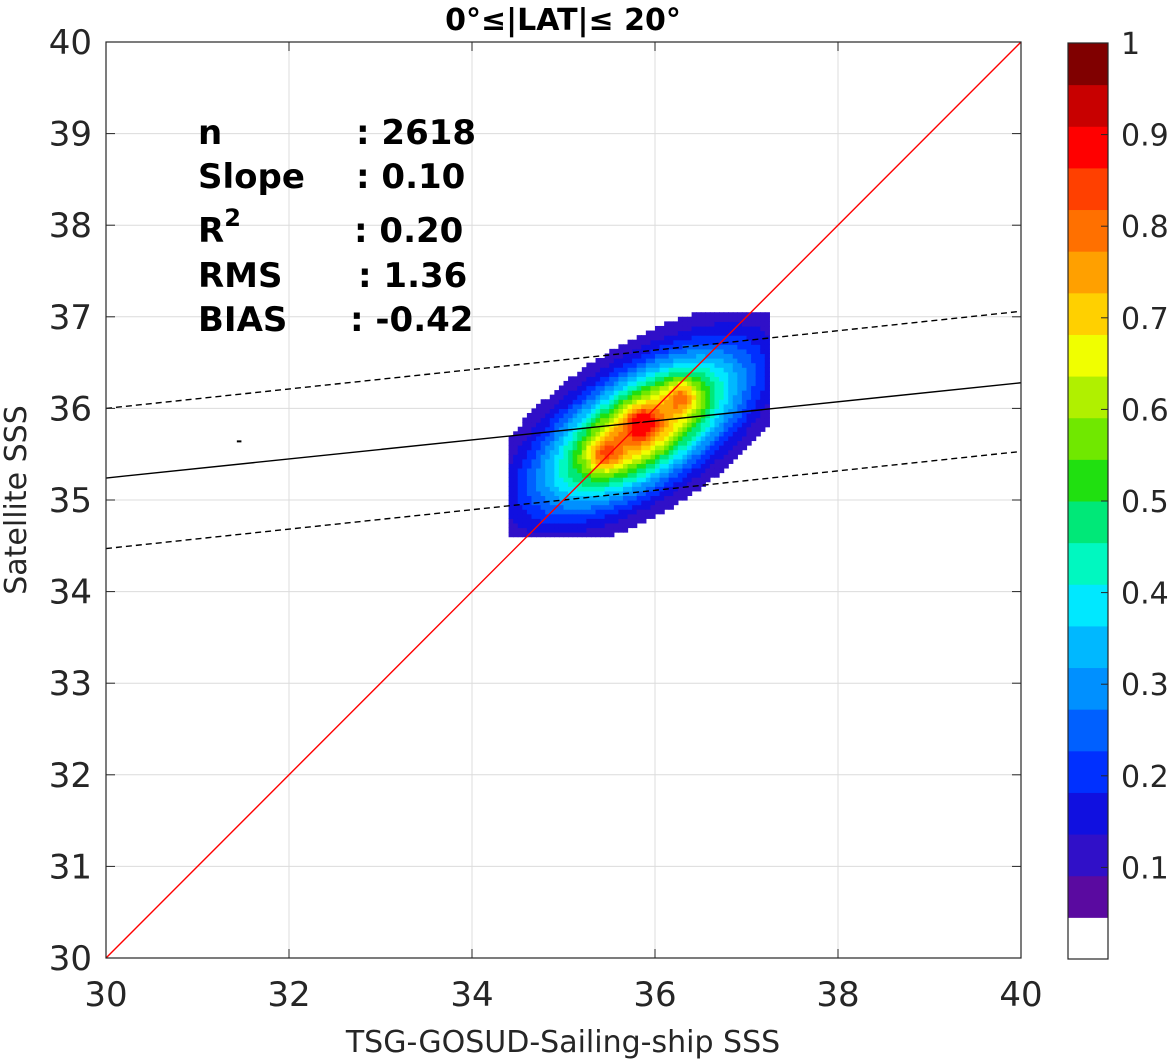  I want to click on y-tick-label: 33, so click(70, 684).